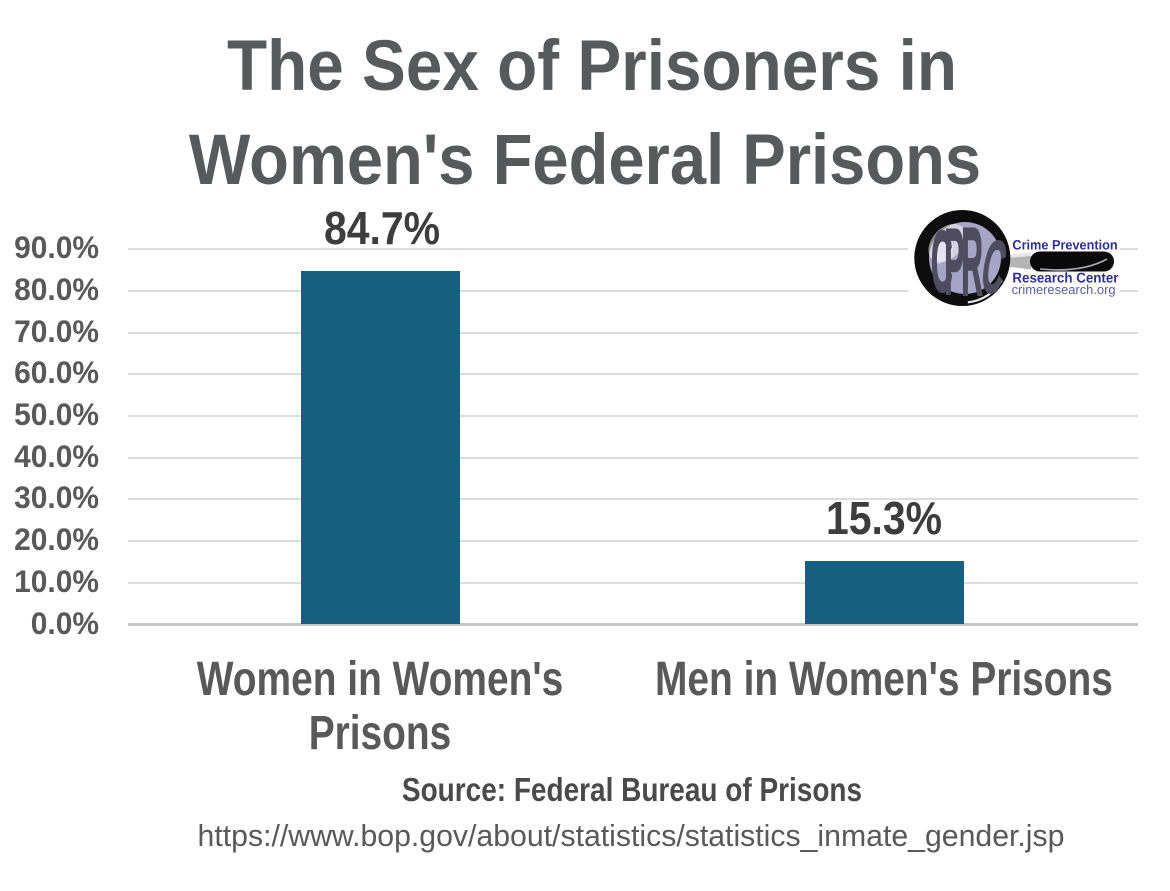 The height and width of the screenshot is (891, 1170). Describe the element at coordinates (1065, 278) in the screenshot. I see `svg-text: Research Center` at that location.